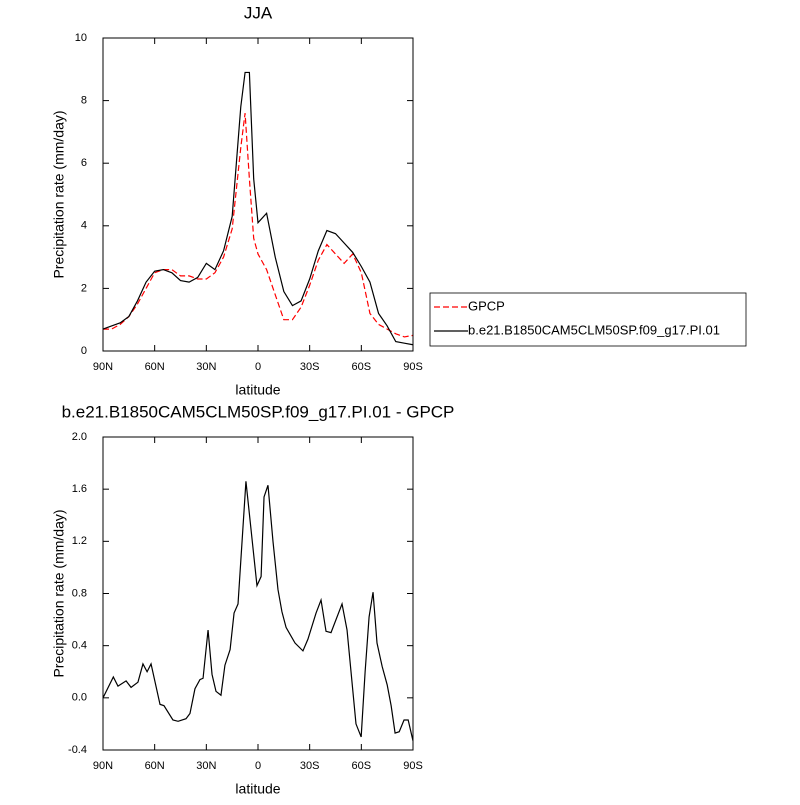  Describe the element at coordinates (79, 646) in the screenshot. I see `y-tick-label: 0.4` at that location.